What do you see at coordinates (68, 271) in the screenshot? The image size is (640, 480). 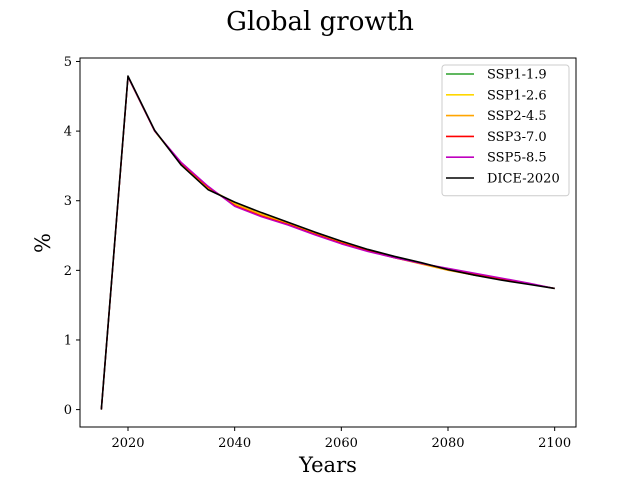 I see `y-tick-label: 2` at bounding box center [68, 271].